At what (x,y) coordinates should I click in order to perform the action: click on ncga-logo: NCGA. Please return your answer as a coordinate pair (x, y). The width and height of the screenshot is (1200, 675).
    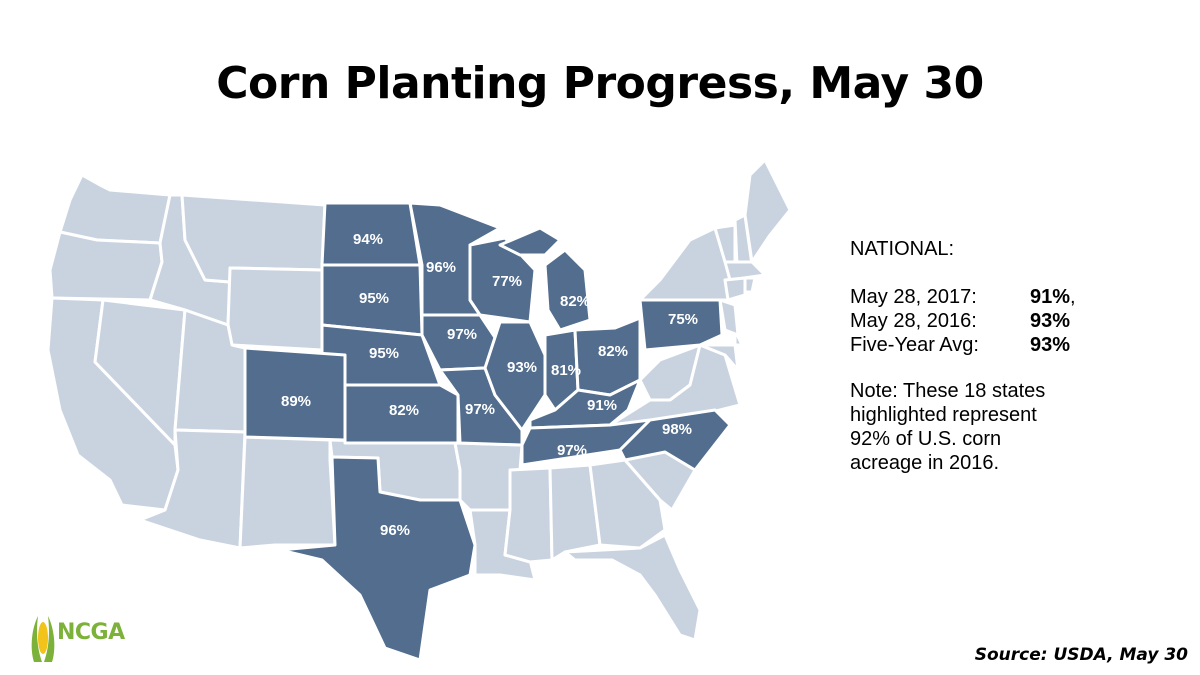
    Looking at the image, I should click on (78, 638).